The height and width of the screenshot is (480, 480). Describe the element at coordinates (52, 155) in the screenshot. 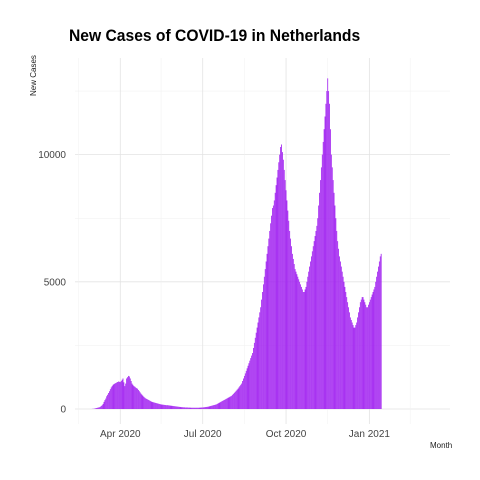

I see `y-tick-label: 10000` at that location.